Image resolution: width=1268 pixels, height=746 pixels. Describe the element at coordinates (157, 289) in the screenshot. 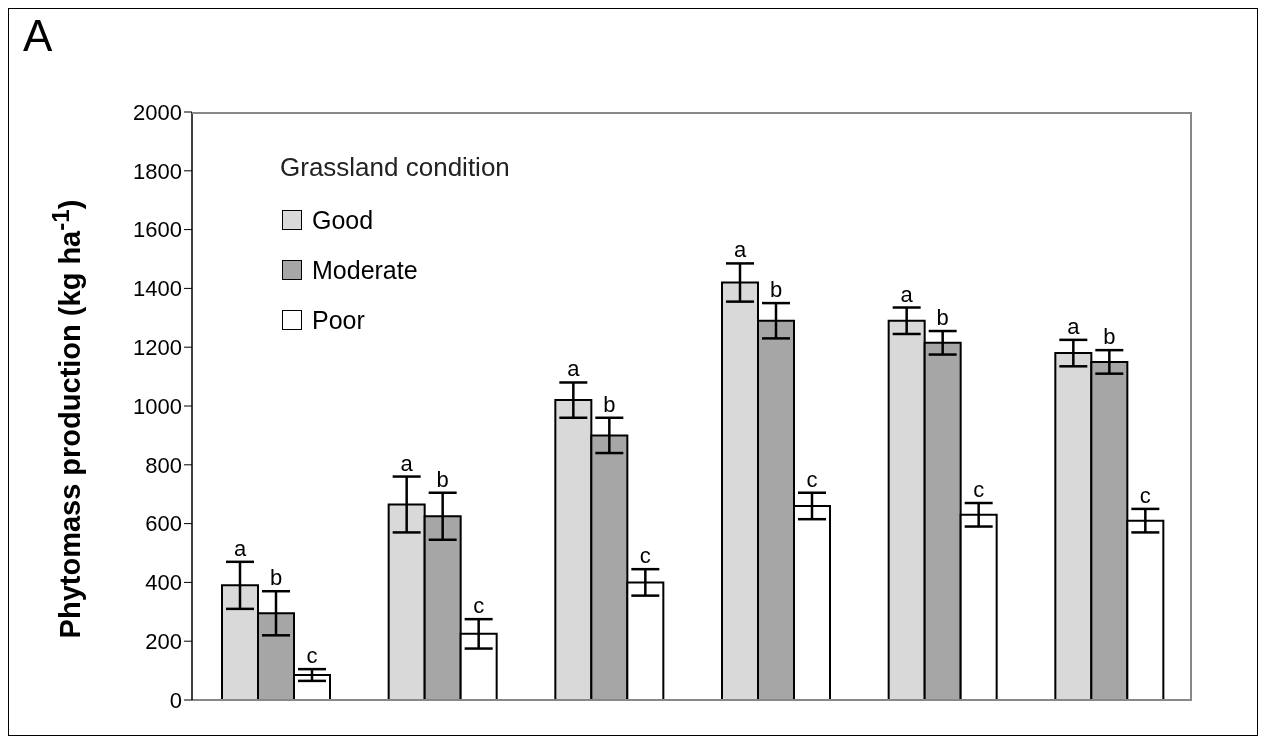

I see `y-tick-label: 1400` at that location.